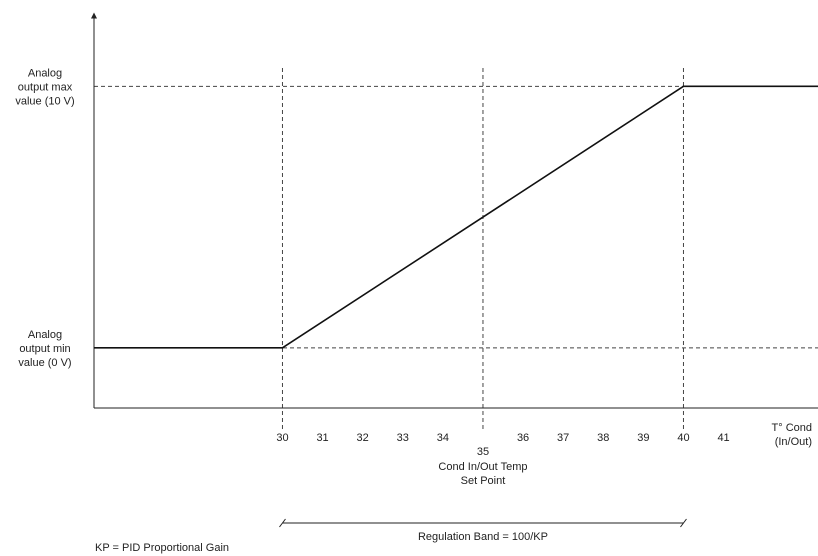 The height and width of the screenshot is (556, 818). What do you see at coordinates (443, 438) in the screenshot?
I see `x-tick-label-34: 34` at bounding box center [443, 438].